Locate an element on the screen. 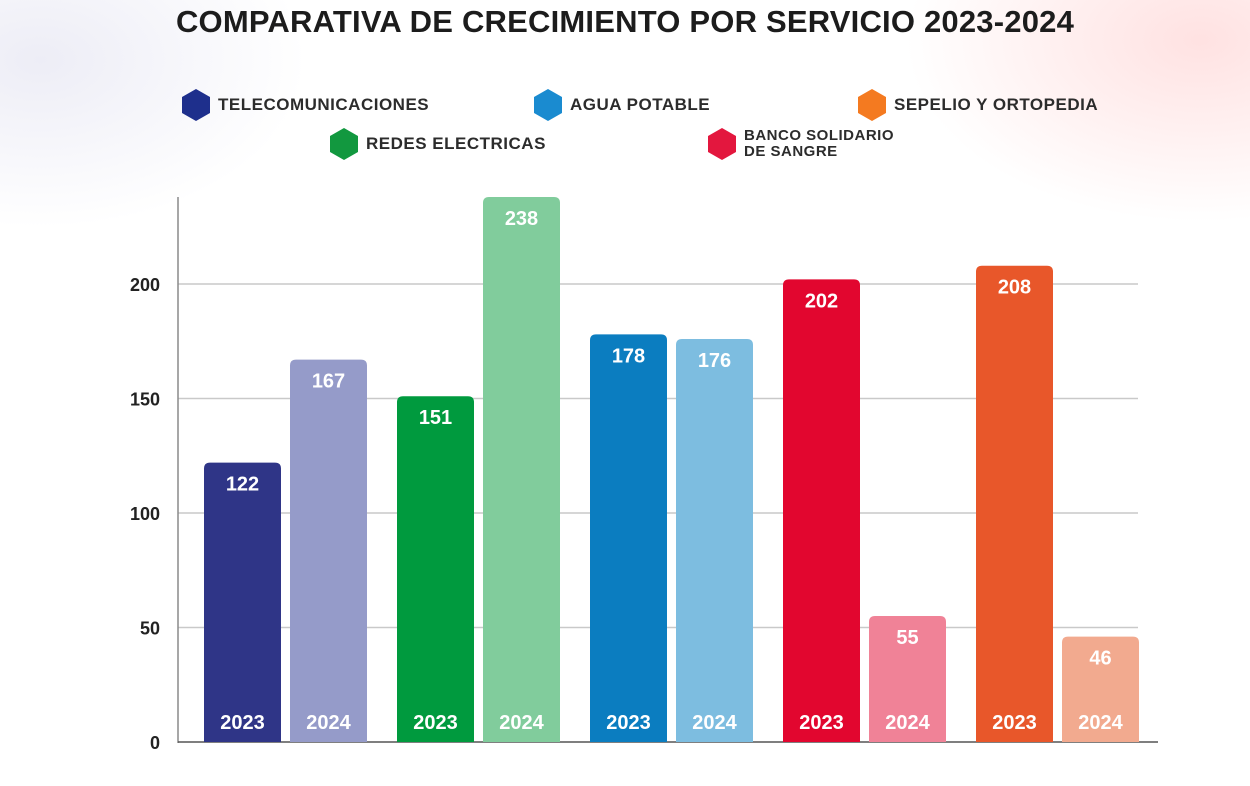  legend-item-redes-electricas: REDES ELECTRICAS is located at coordinates (437, 144).